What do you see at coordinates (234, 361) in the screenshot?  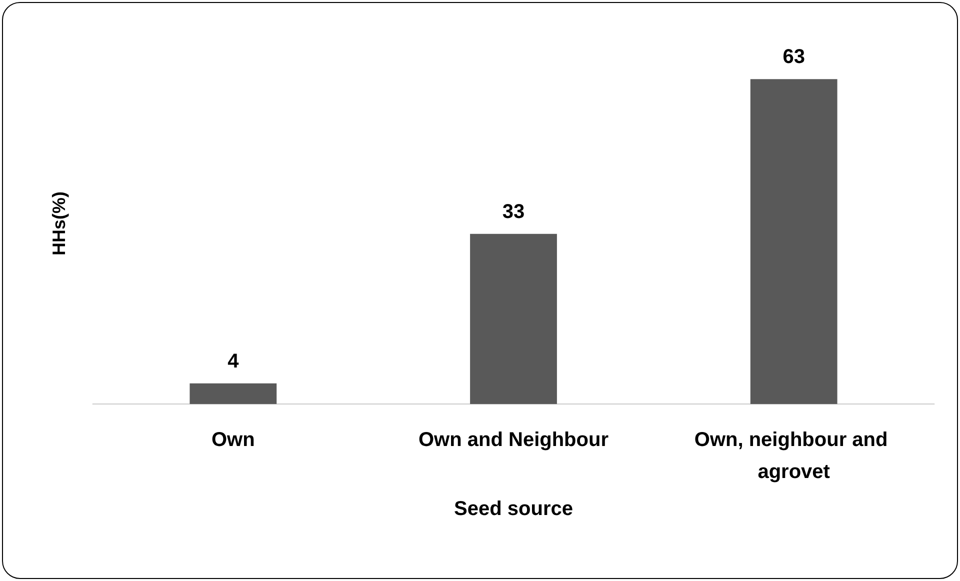 I see `data-label: 4` at bounding box center [234, 361].